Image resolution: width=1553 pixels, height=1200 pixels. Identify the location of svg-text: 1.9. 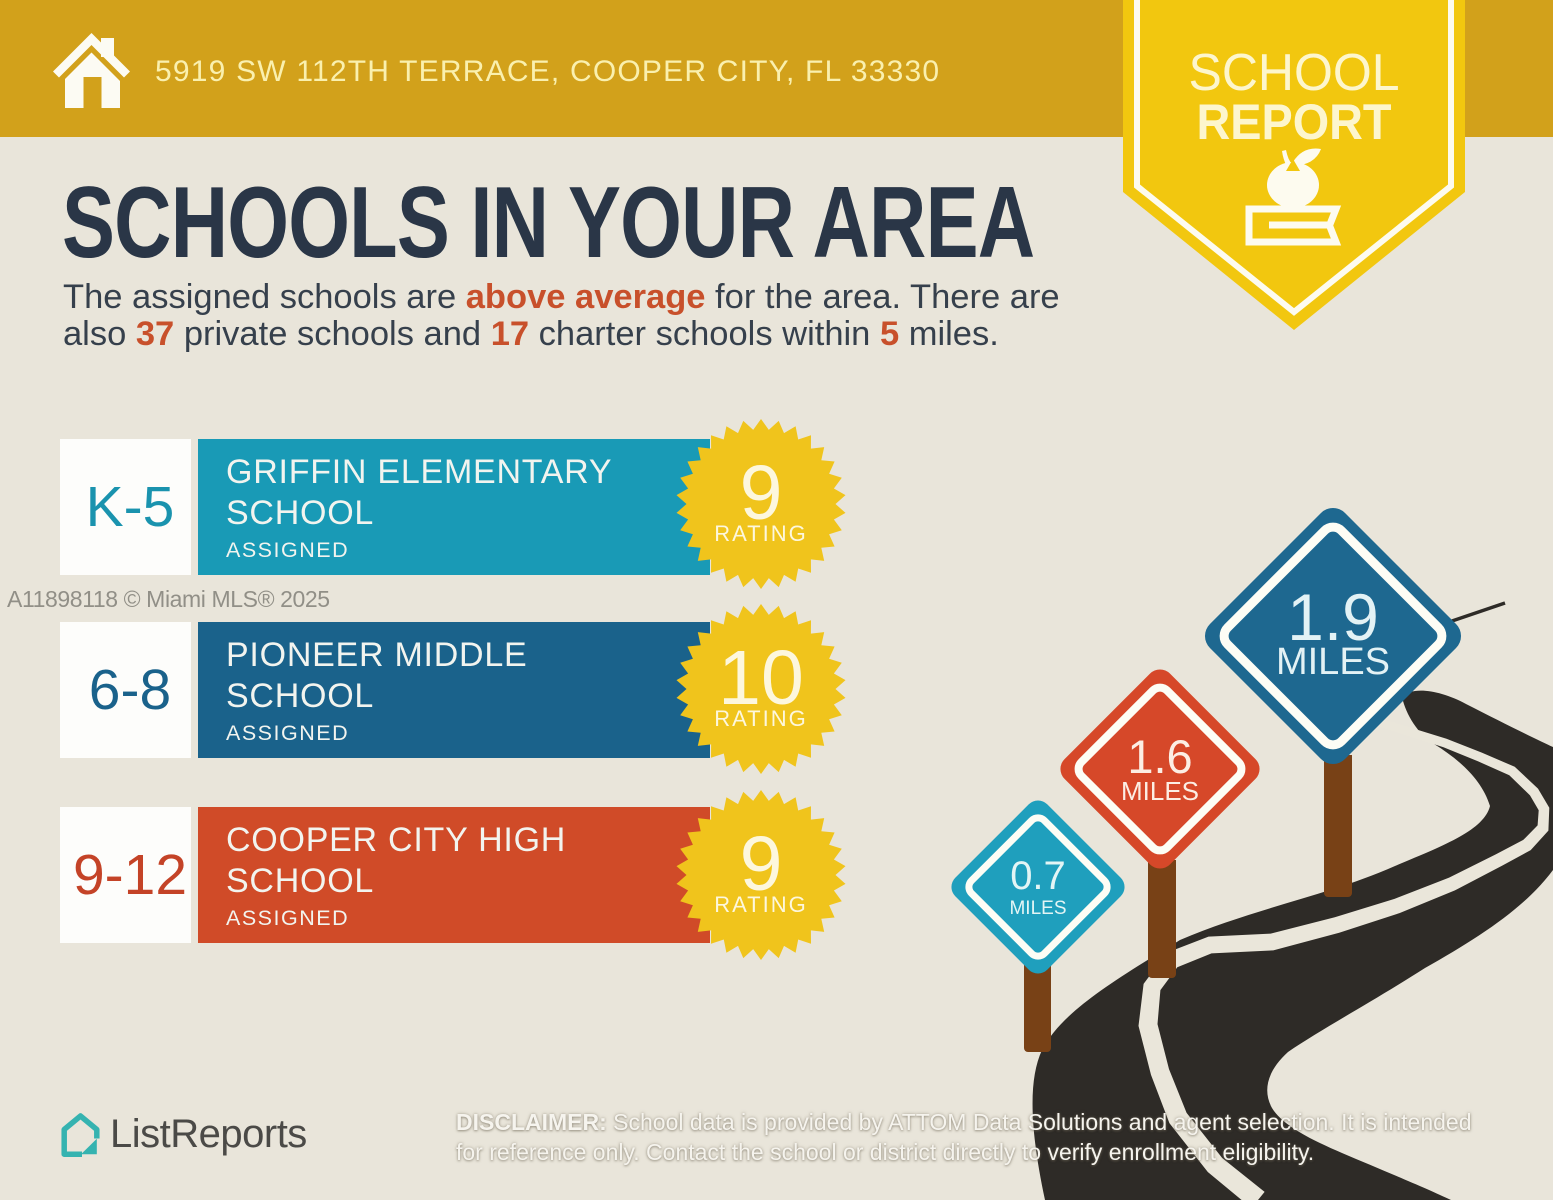
(1333, 617).